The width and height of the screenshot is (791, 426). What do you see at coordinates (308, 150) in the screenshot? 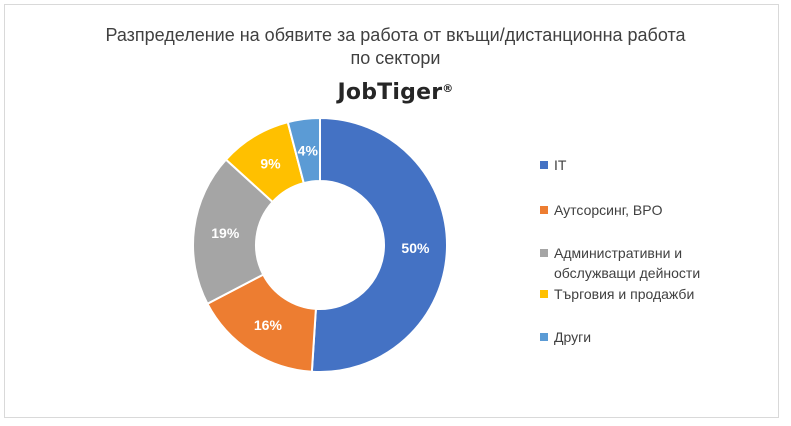
I see `data-label-5: 4%` at bounding box center [308, 150].